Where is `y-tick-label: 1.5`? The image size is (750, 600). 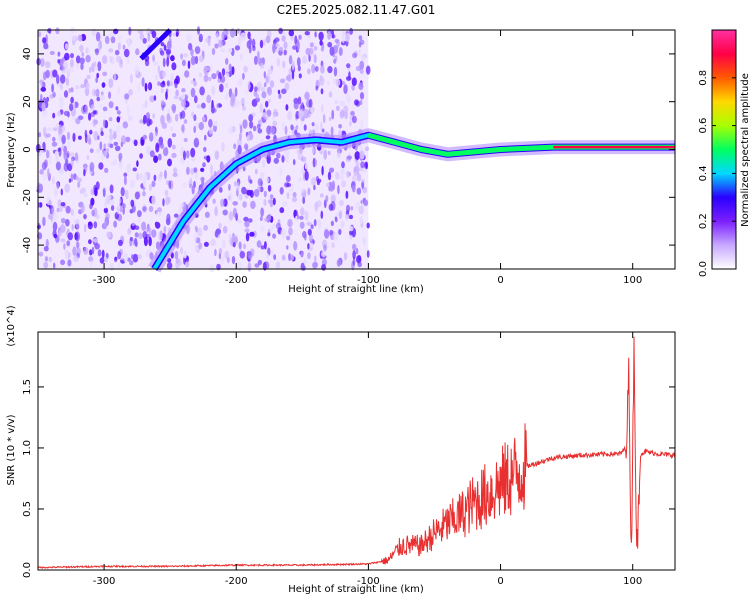
y-tick-label: 1.5 is located at coordinates (27, 387).